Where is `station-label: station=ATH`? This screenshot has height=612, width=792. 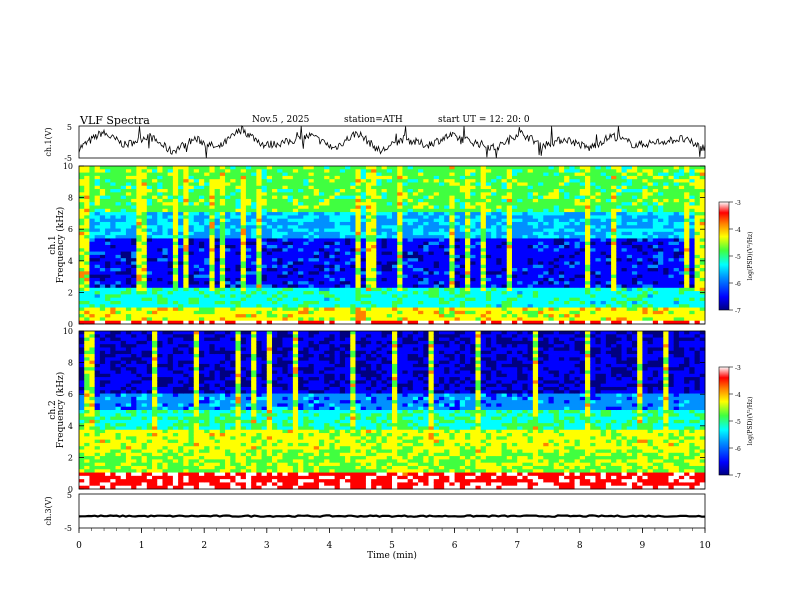
station-label: station=ATH is located at coordinates (373, 120).